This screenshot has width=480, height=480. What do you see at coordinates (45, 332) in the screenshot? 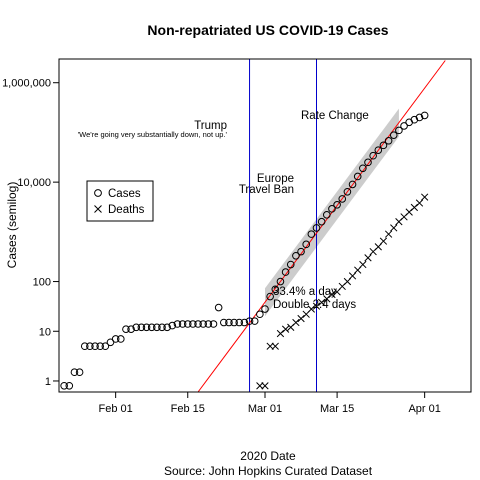
I see `y-tick-label: 10` at bounding box center [45, 332].